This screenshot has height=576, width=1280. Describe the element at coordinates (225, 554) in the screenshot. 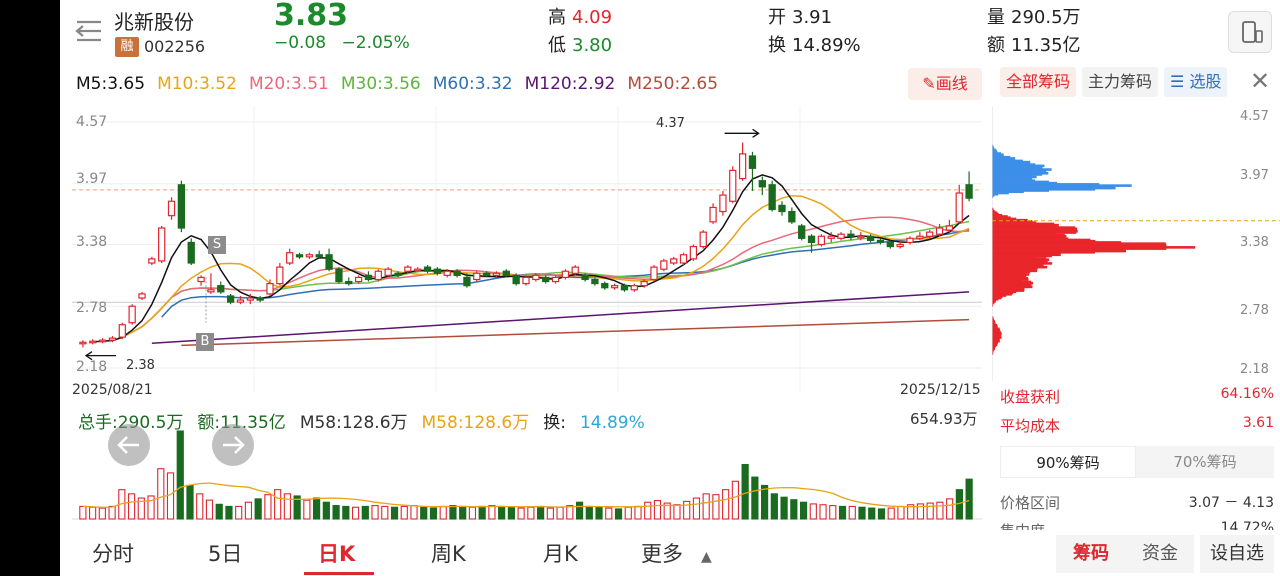

I see `tab-5day: 5日` at that location.